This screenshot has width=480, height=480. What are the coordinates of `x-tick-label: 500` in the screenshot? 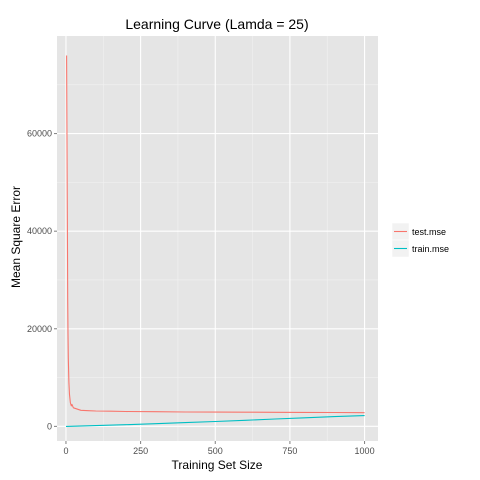 It's located at (215, 451).